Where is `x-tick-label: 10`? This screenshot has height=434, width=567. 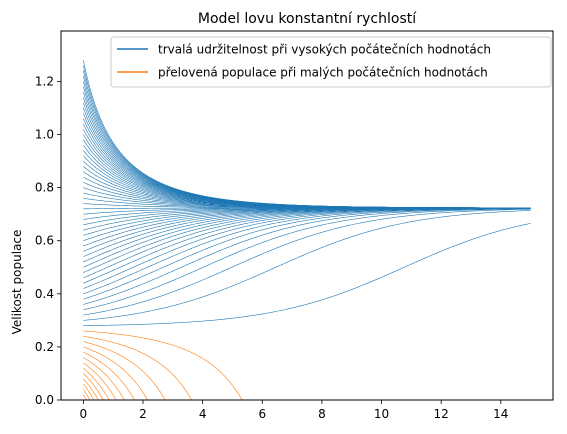
x-tick-label: 10 is located at coordinates (381, 414).